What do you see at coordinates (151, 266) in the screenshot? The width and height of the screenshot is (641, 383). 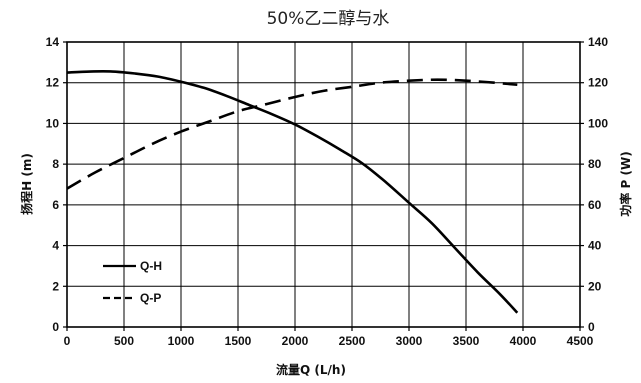 I see `legend-label-q-h: Q-H` at bounding box center [151, 266].